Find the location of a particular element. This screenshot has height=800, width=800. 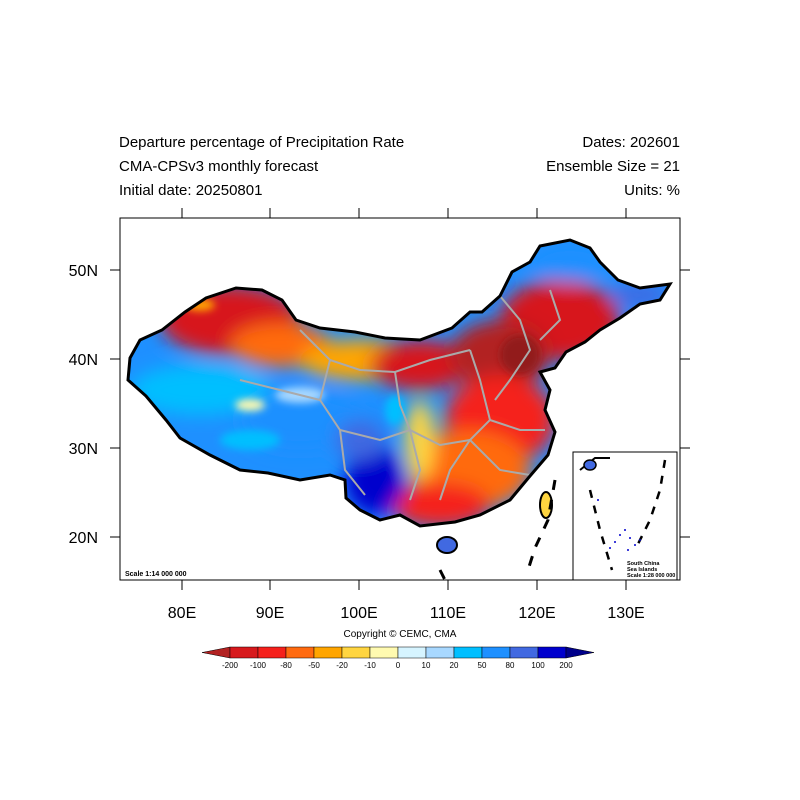

colorbar-tick-label: -80 is located at coordinates (286, 665).